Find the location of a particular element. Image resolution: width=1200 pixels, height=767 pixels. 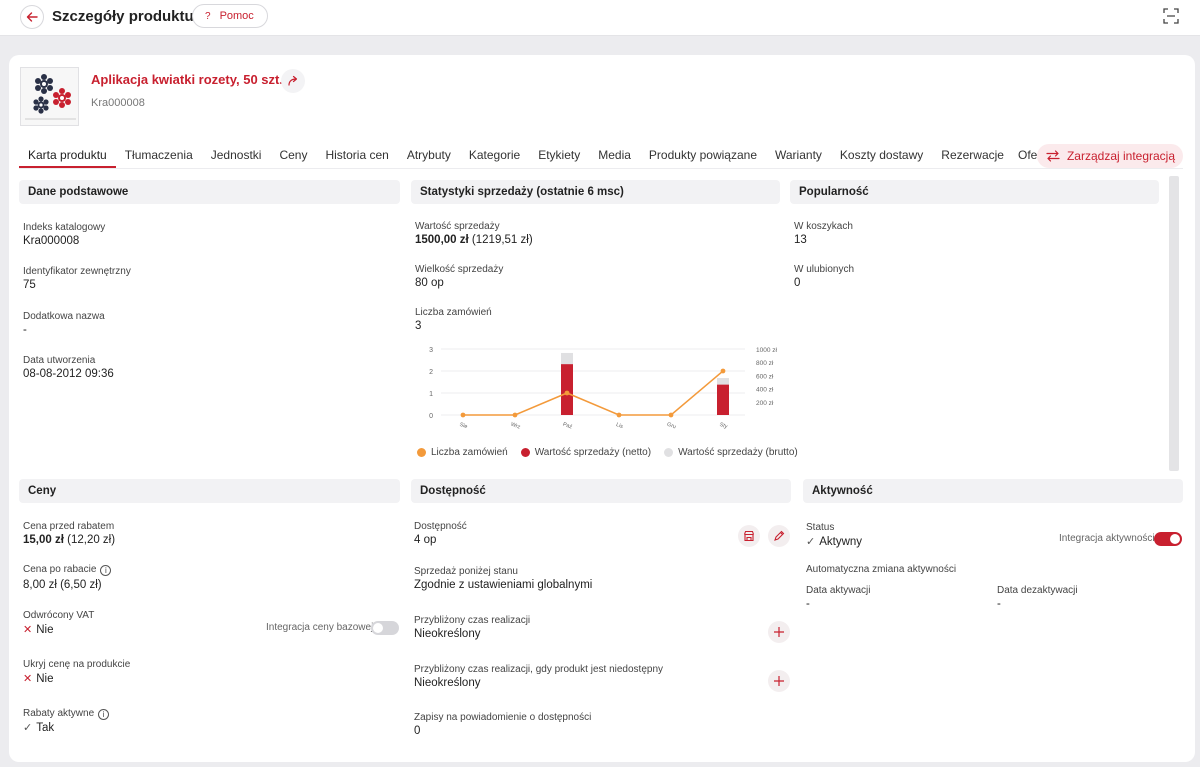

swap-arrows-icon is located at coordinates (1053, 156).